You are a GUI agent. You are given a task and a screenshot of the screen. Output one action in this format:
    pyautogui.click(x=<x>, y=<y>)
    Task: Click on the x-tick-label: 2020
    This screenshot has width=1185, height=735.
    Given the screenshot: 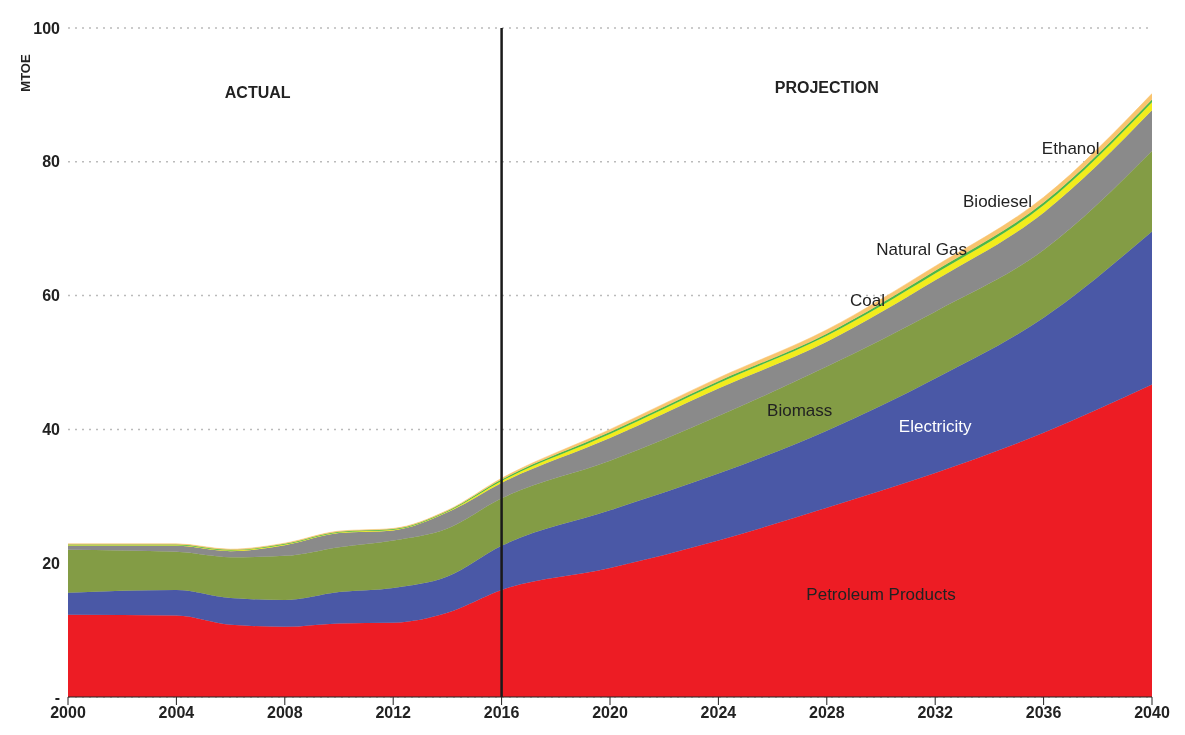 What is the action you would take?
    pyautogui.click(x=610, y=713)
    